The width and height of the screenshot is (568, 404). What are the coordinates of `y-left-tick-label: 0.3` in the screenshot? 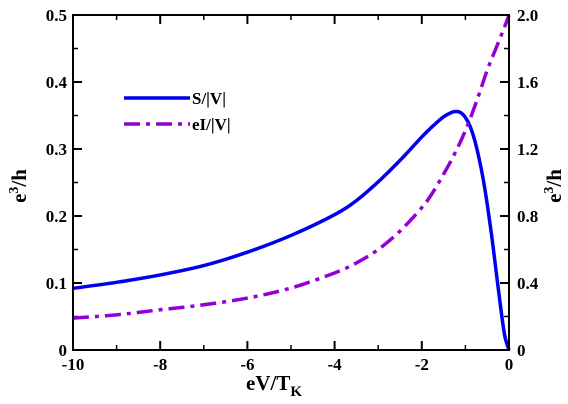 It's located at (56, 149).